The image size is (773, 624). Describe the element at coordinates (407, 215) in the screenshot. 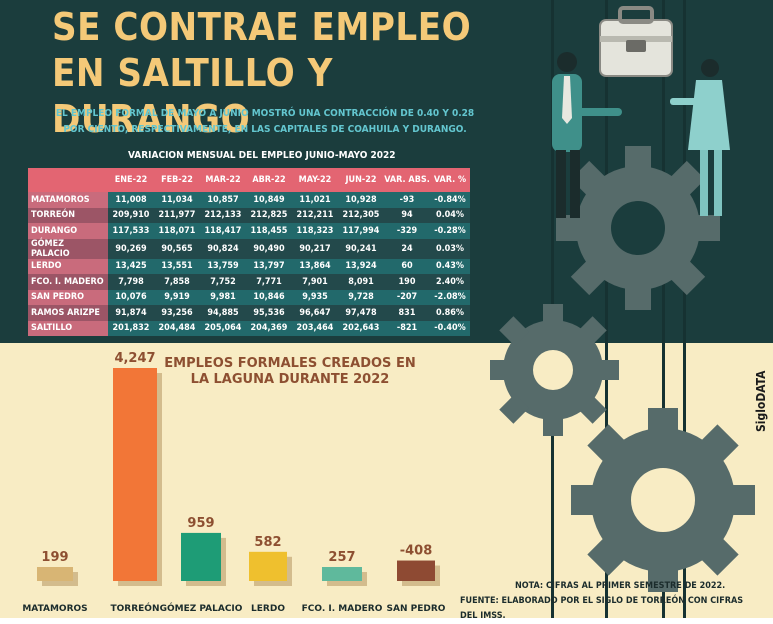

I see `table-cell: 94` at that location.